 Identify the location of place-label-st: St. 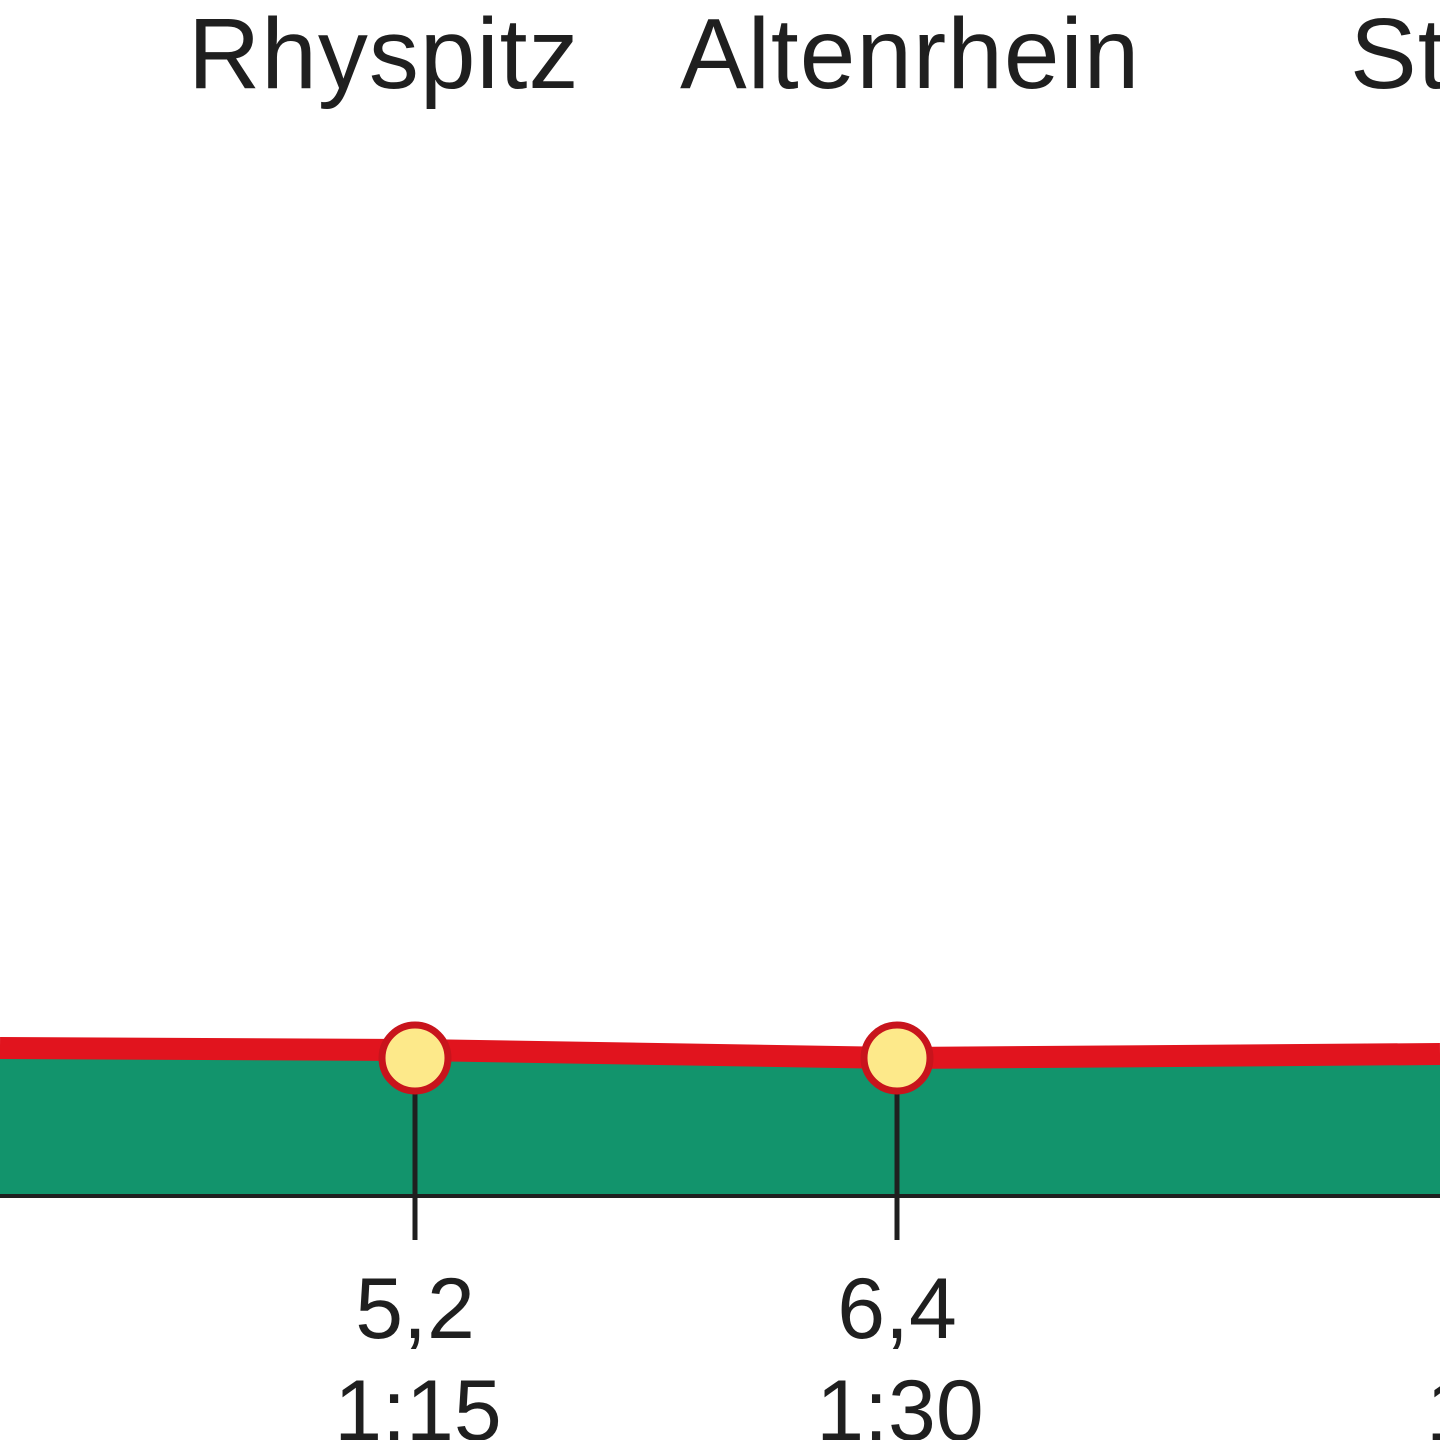
(1395, 55).